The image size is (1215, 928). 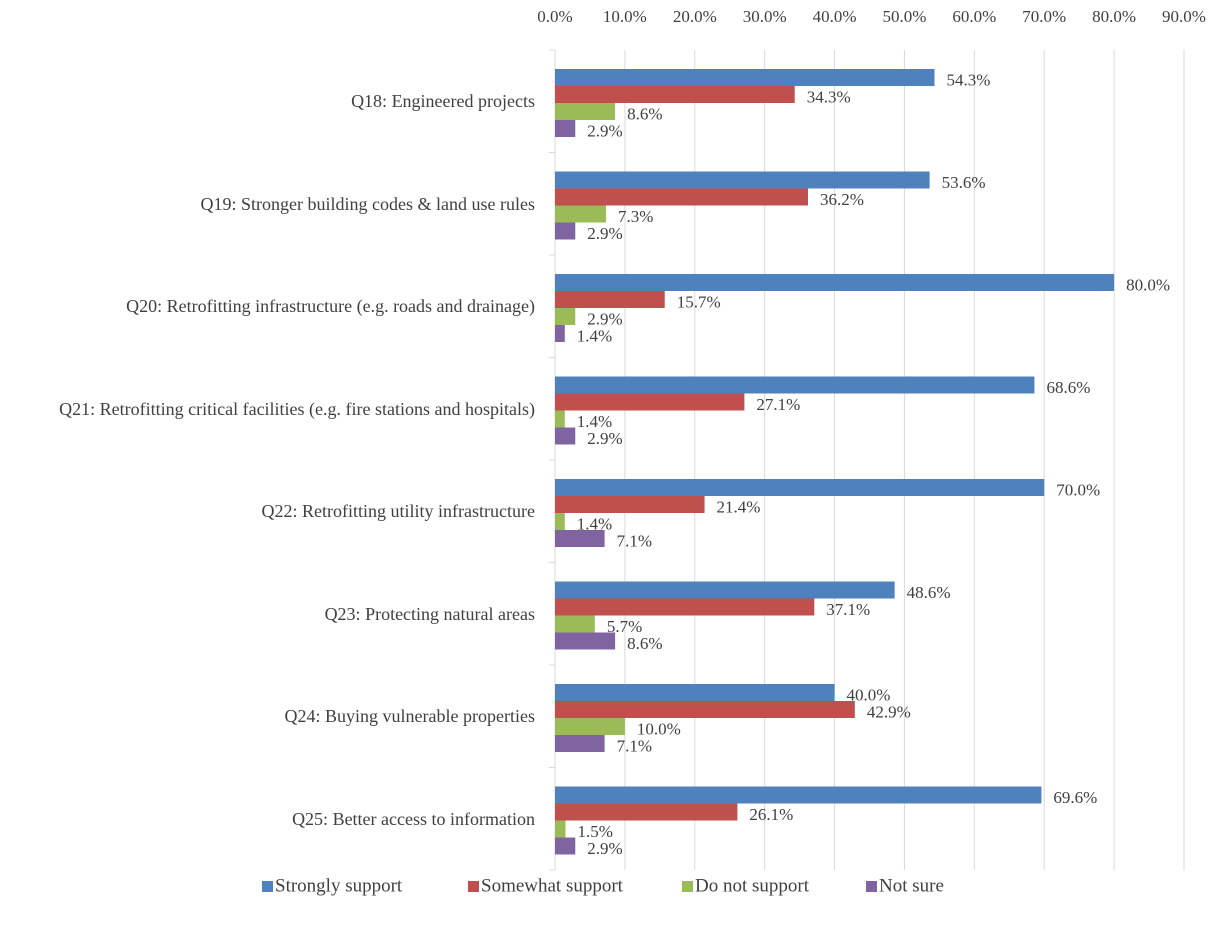 What do you see at coordinates (409, 716) in the screenshot?
I see `y-tick-label: Q24: Buying vulnerable properties` at bounding box center [409, 716].